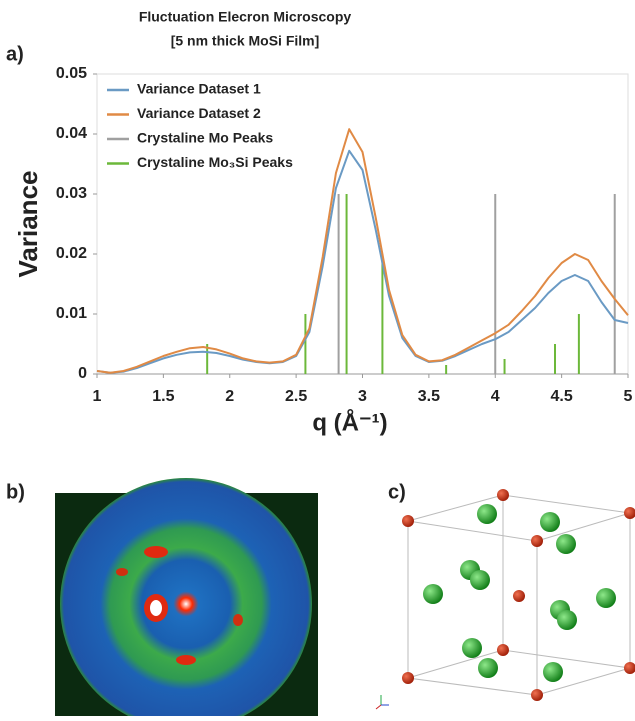 This screenshot has width=635, height=721. What do you see at coordinates (628, 396) in the screenshot?
I see `x-tick-label: 5` at bounding box center [628, 396].